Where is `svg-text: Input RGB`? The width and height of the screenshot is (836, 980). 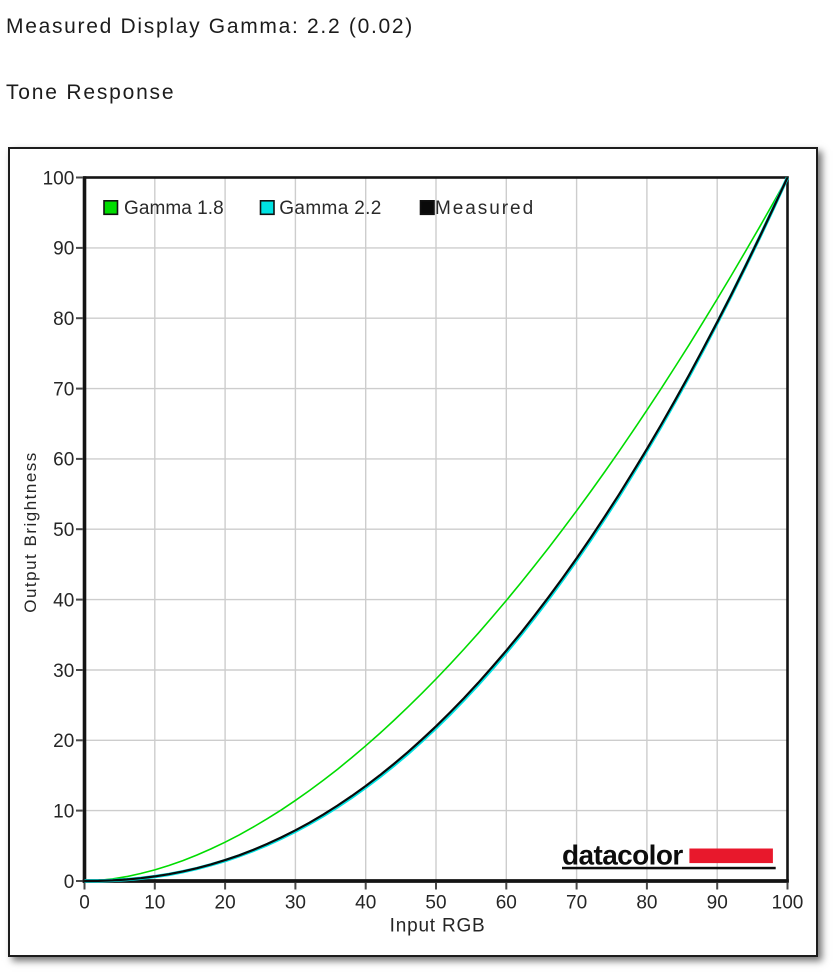 svg-text: Input RGB is located at coordinates (438, 926).